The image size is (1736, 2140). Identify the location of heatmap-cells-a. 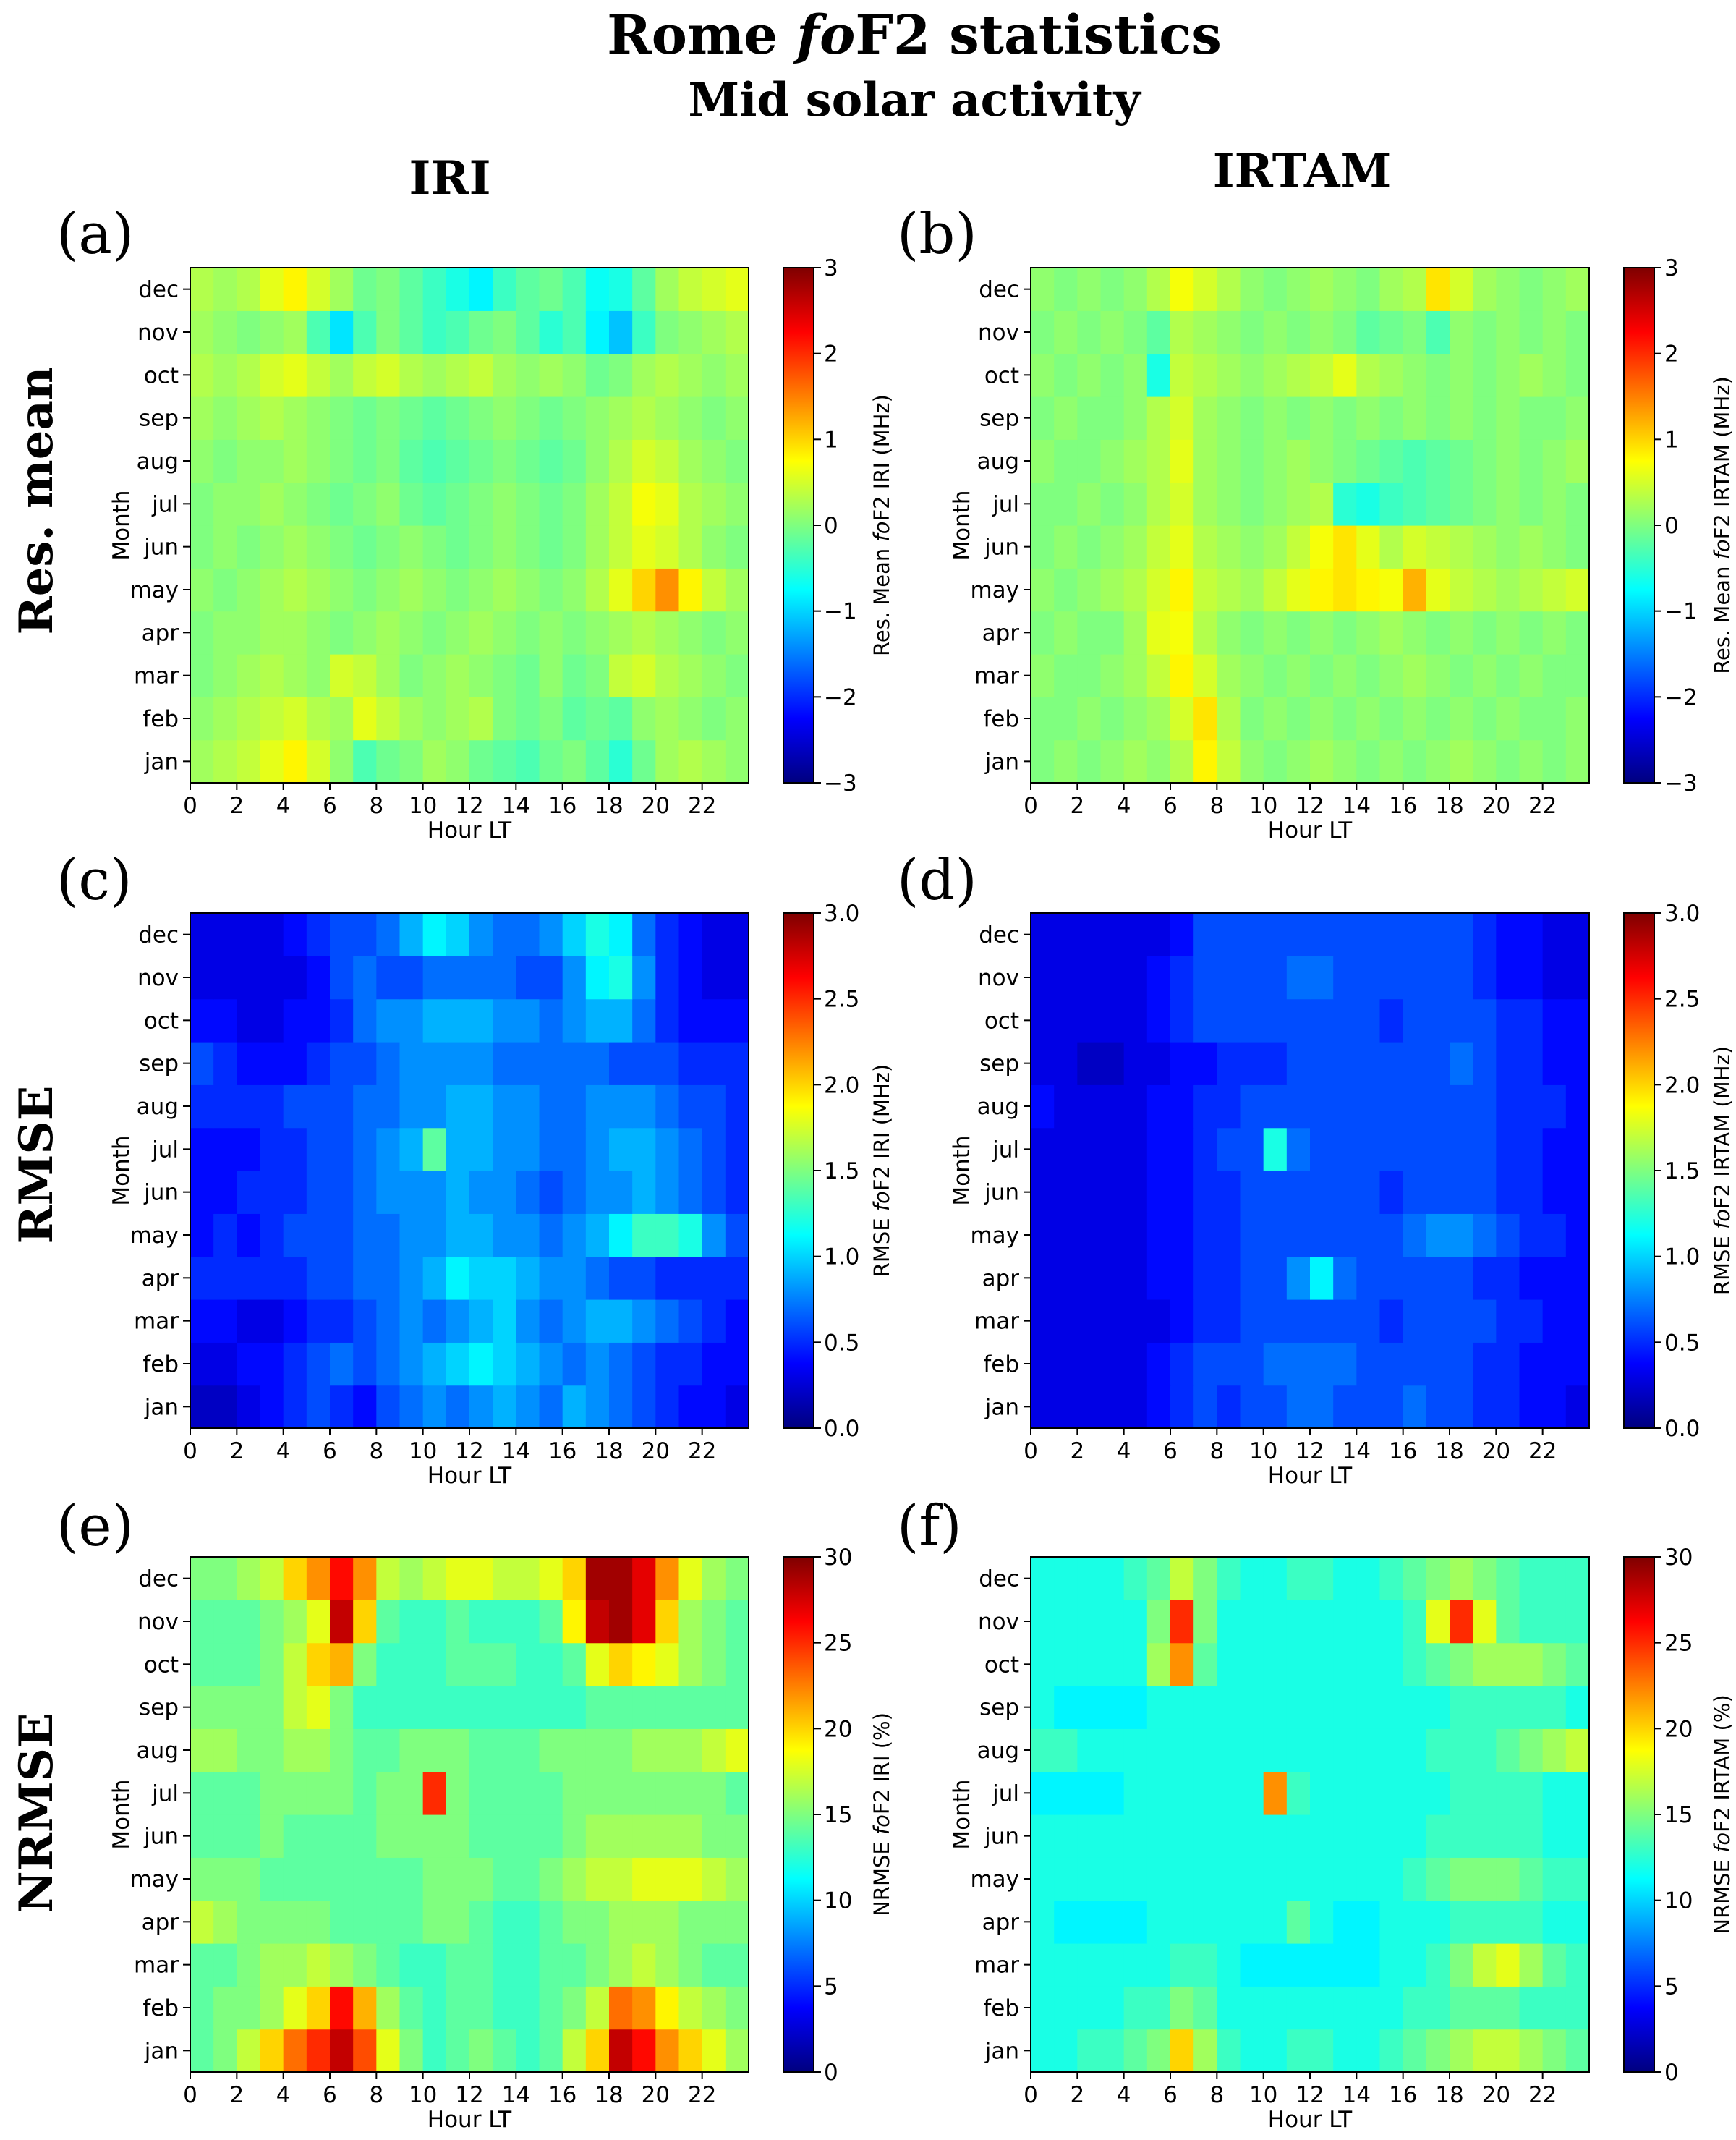
(470, 526).